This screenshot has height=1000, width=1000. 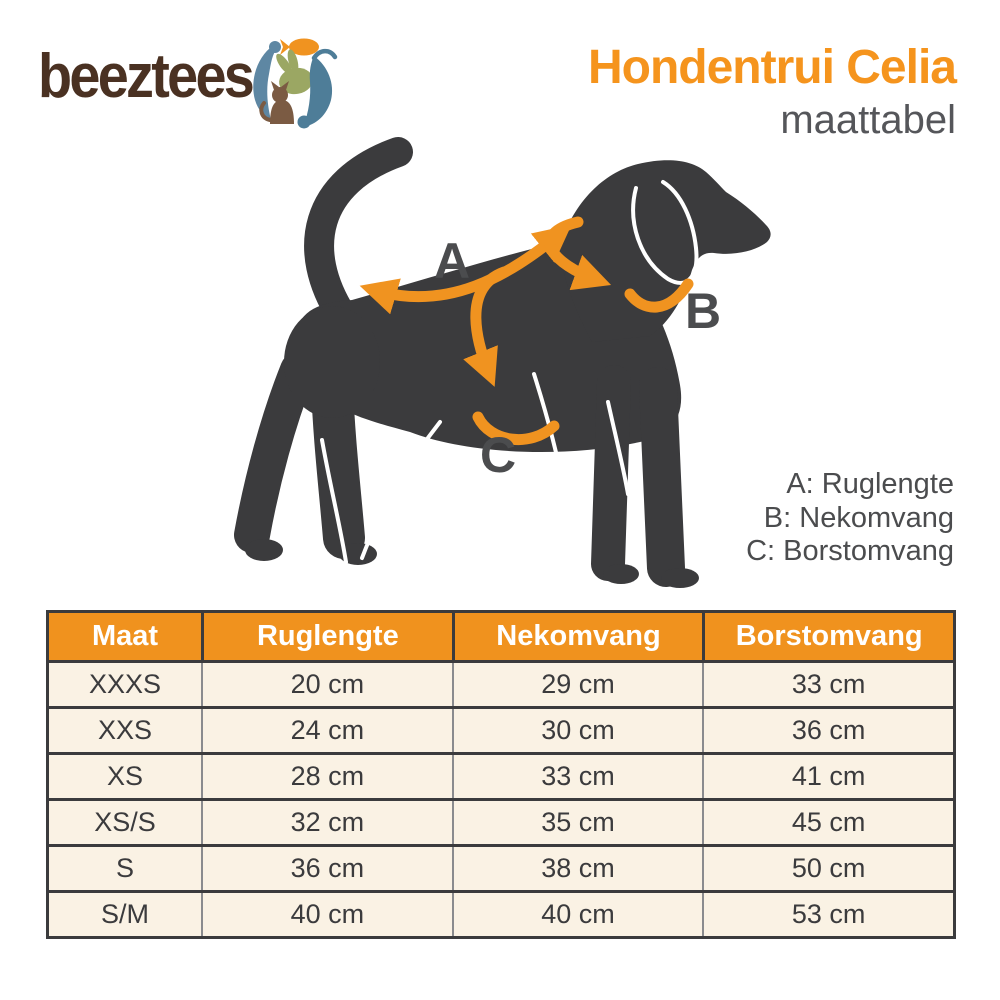 What do you see at coordinates (577, 684) in the screenshot?
I see `cell-nekomvang: 29 cm` at bounding box center [577, 684].